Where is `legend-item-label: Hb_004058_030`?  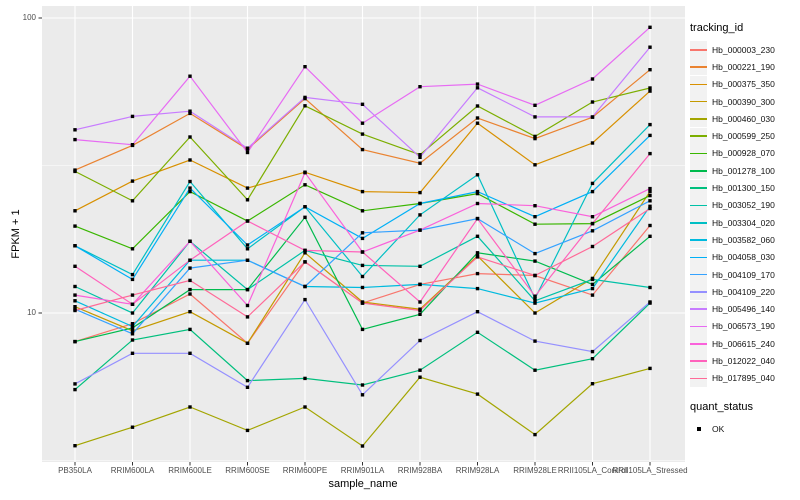
legend-item-label: Hb_004058_030 is located at coordinates (743, 257).